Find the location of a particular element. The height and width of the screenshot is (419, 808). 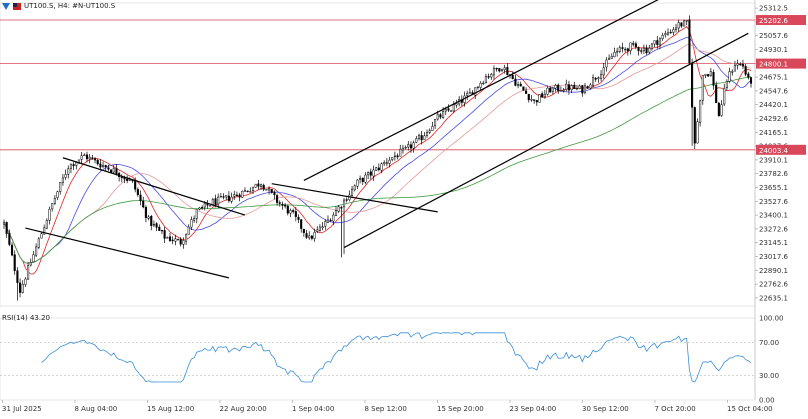

price-tick-label: 22635.1 is located at coordinates (773, 298).